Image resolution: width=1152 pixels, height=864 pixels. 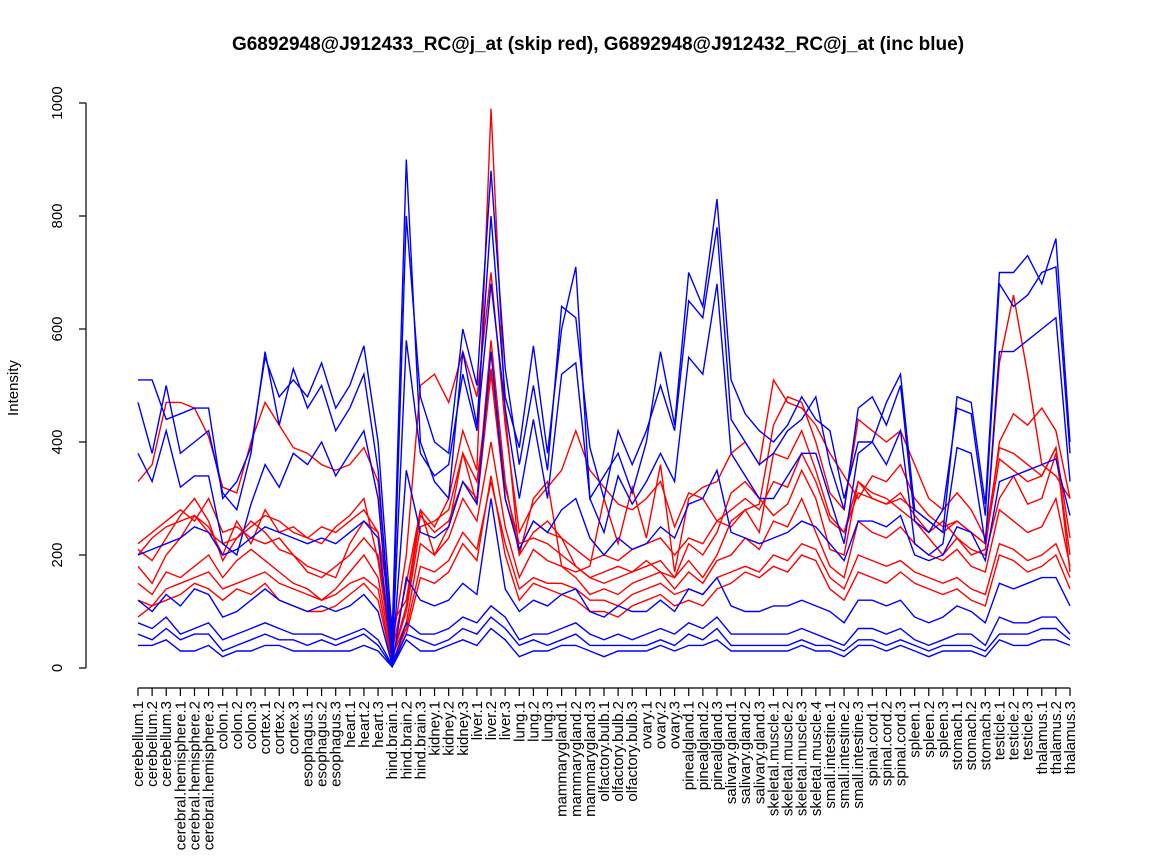 I want to click on x-tick-label: pinealgland.2, so click(x=703, y=745).